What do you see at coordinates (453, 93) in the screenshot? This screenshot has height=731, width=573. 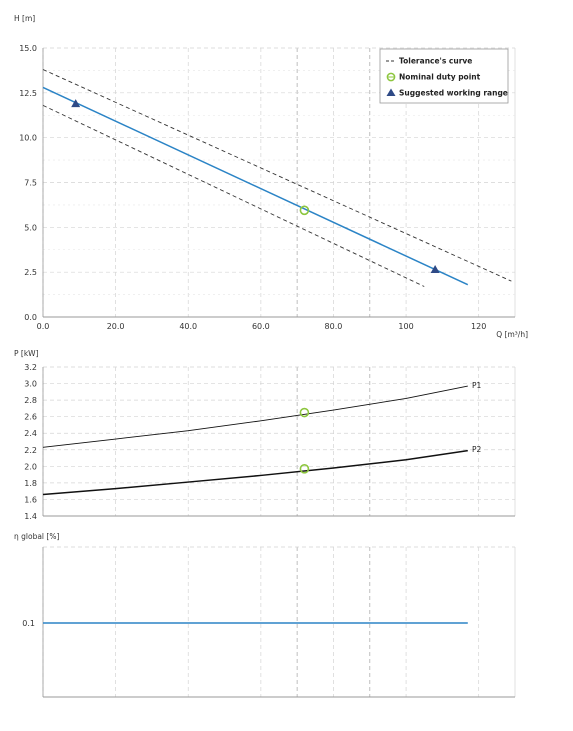 I see `legend-label-suggested: Suggested working range` at bounding box center [453, 93].